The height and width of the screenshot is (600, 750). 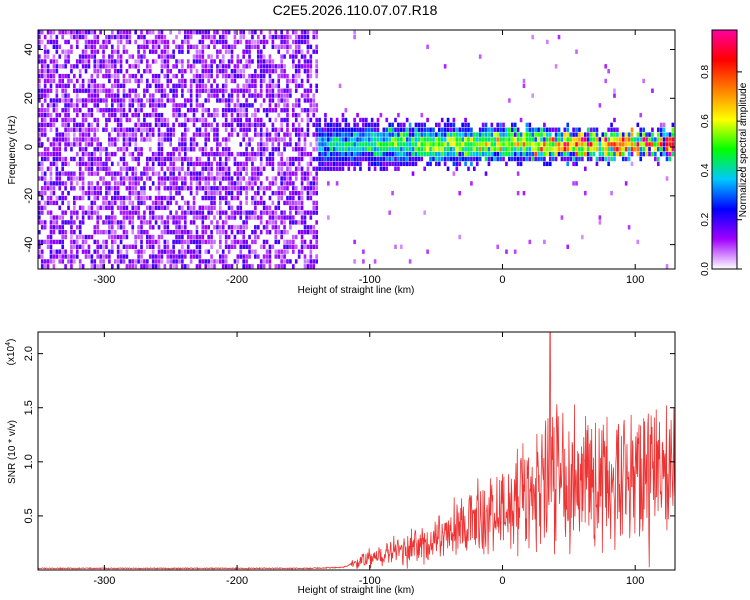 I want to click on y-tick-label: 40, so click(x=29, y=49).